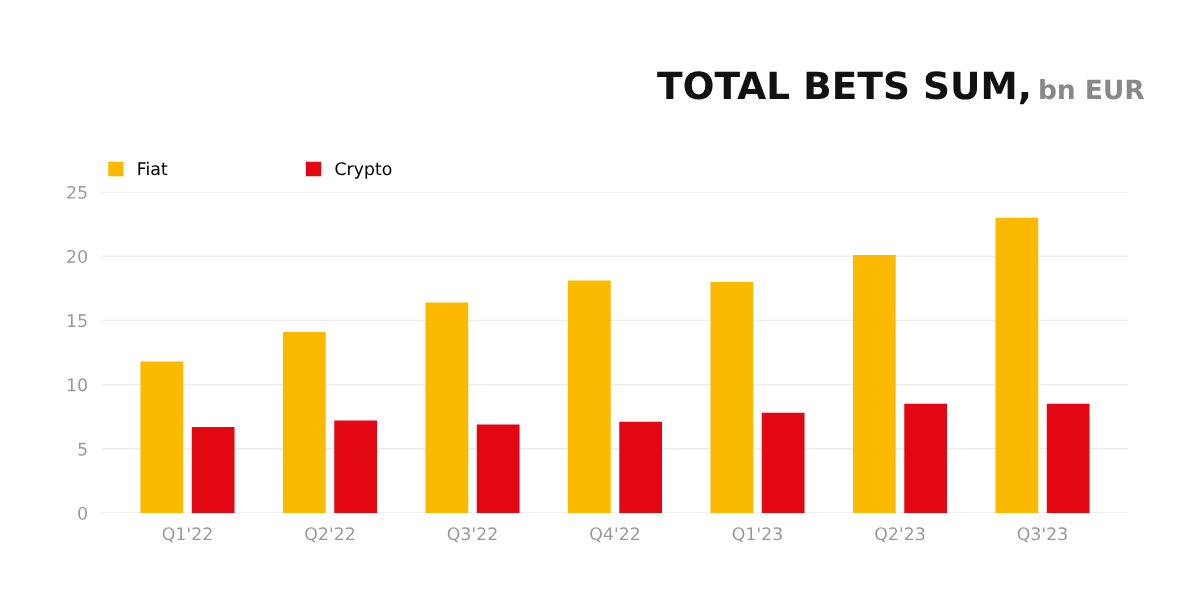 The height and width of the screenshot is (600, 1200). Describe the element at coordinates (187, 535) in the screenshot. I see `x-tick-label: Q1'22` at that location.